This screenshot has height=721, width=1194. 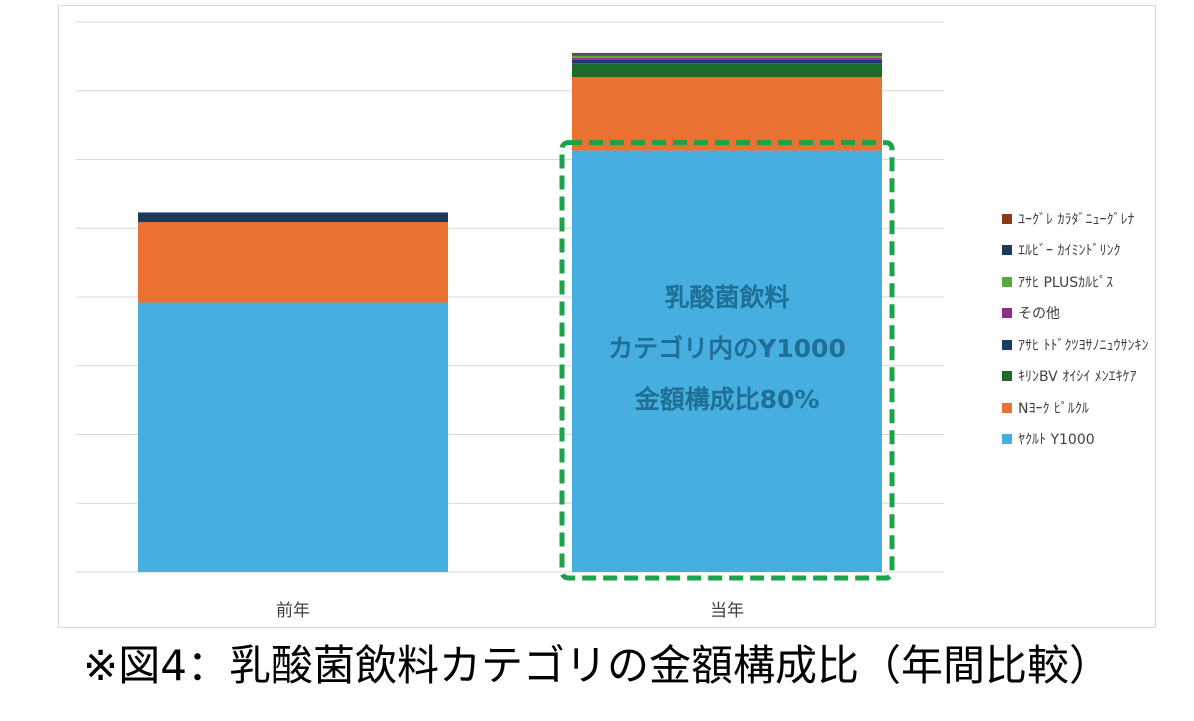 What do you see at coordinates (1039, 314) in the screenshot?
I see `legend-label: その他` at bounding box center [1039, 314].